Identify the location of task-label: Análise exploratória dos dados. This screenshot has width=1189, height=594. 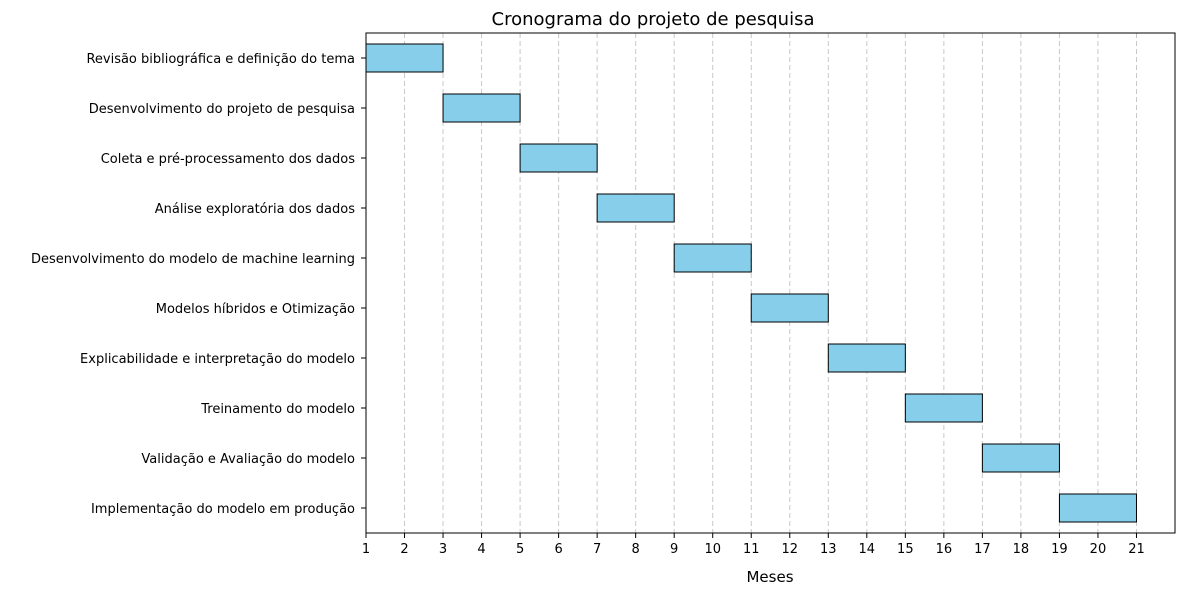
(255, 209).